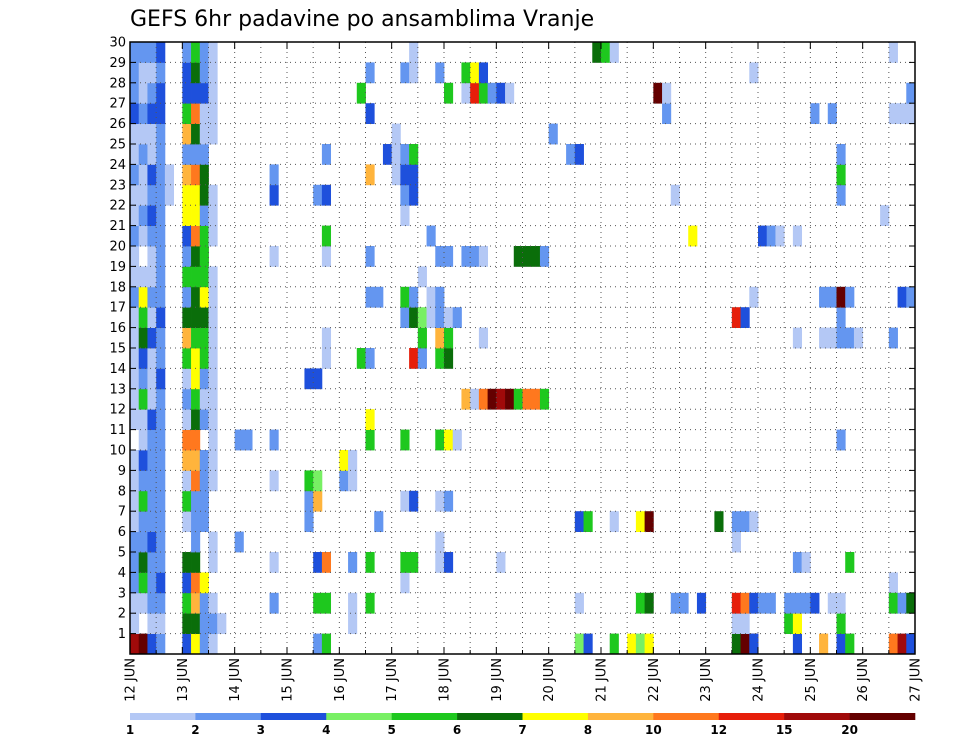  What do you see at coordinates (117, 410) in the screenshot?
I see `y-tick-label: 12` at bounding box center [117, 410].